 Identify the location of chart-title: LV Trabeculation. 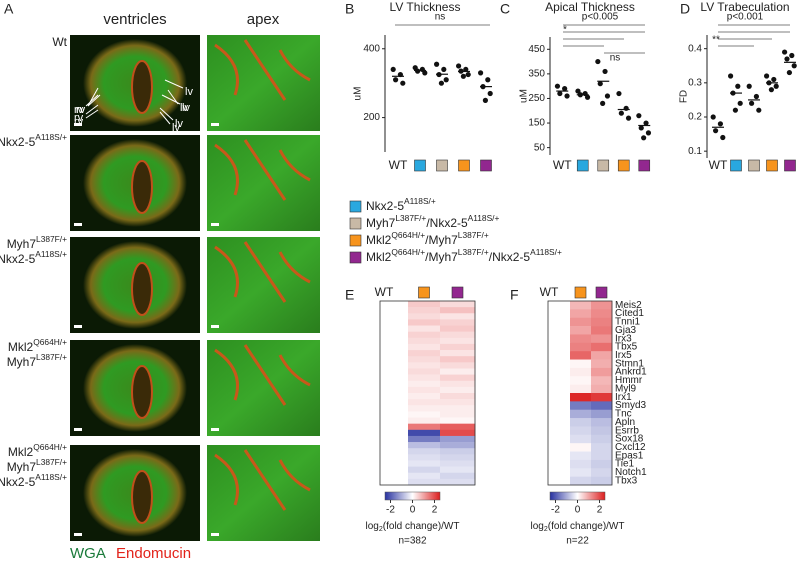
(744, 7).